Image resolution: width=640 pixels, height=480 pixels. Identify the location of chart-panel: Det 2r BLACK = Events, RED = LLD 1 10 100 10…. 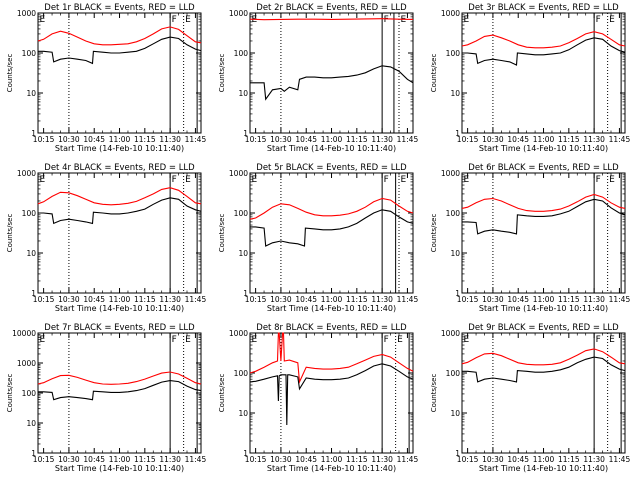
(318, 78).